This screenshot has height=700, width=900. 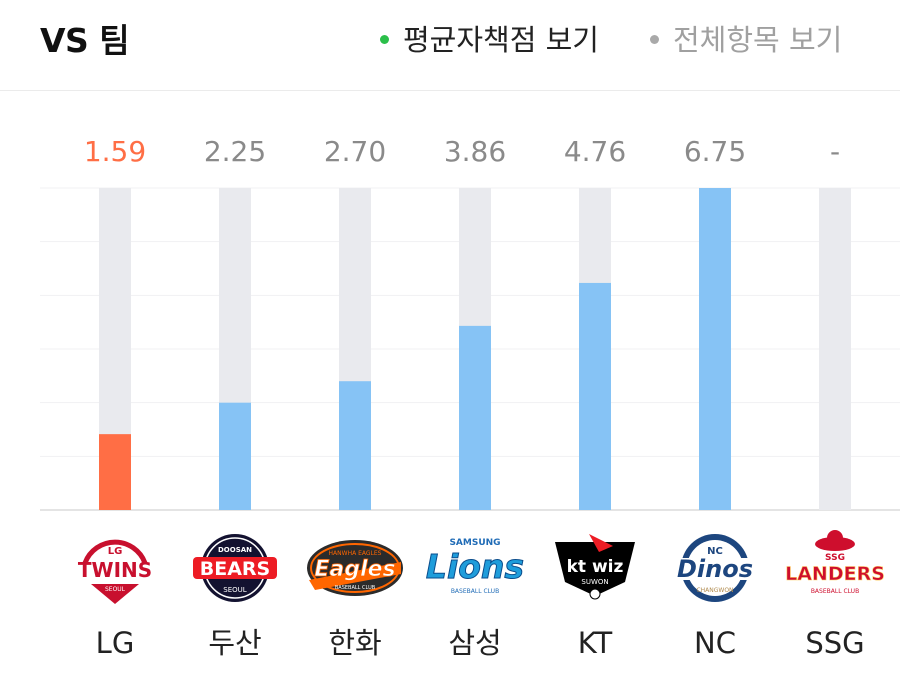 What do you see at coordinates (235, 550) in the screenshot?
I see `logo-text: DOOSAN` at bounding box center [235, 550].